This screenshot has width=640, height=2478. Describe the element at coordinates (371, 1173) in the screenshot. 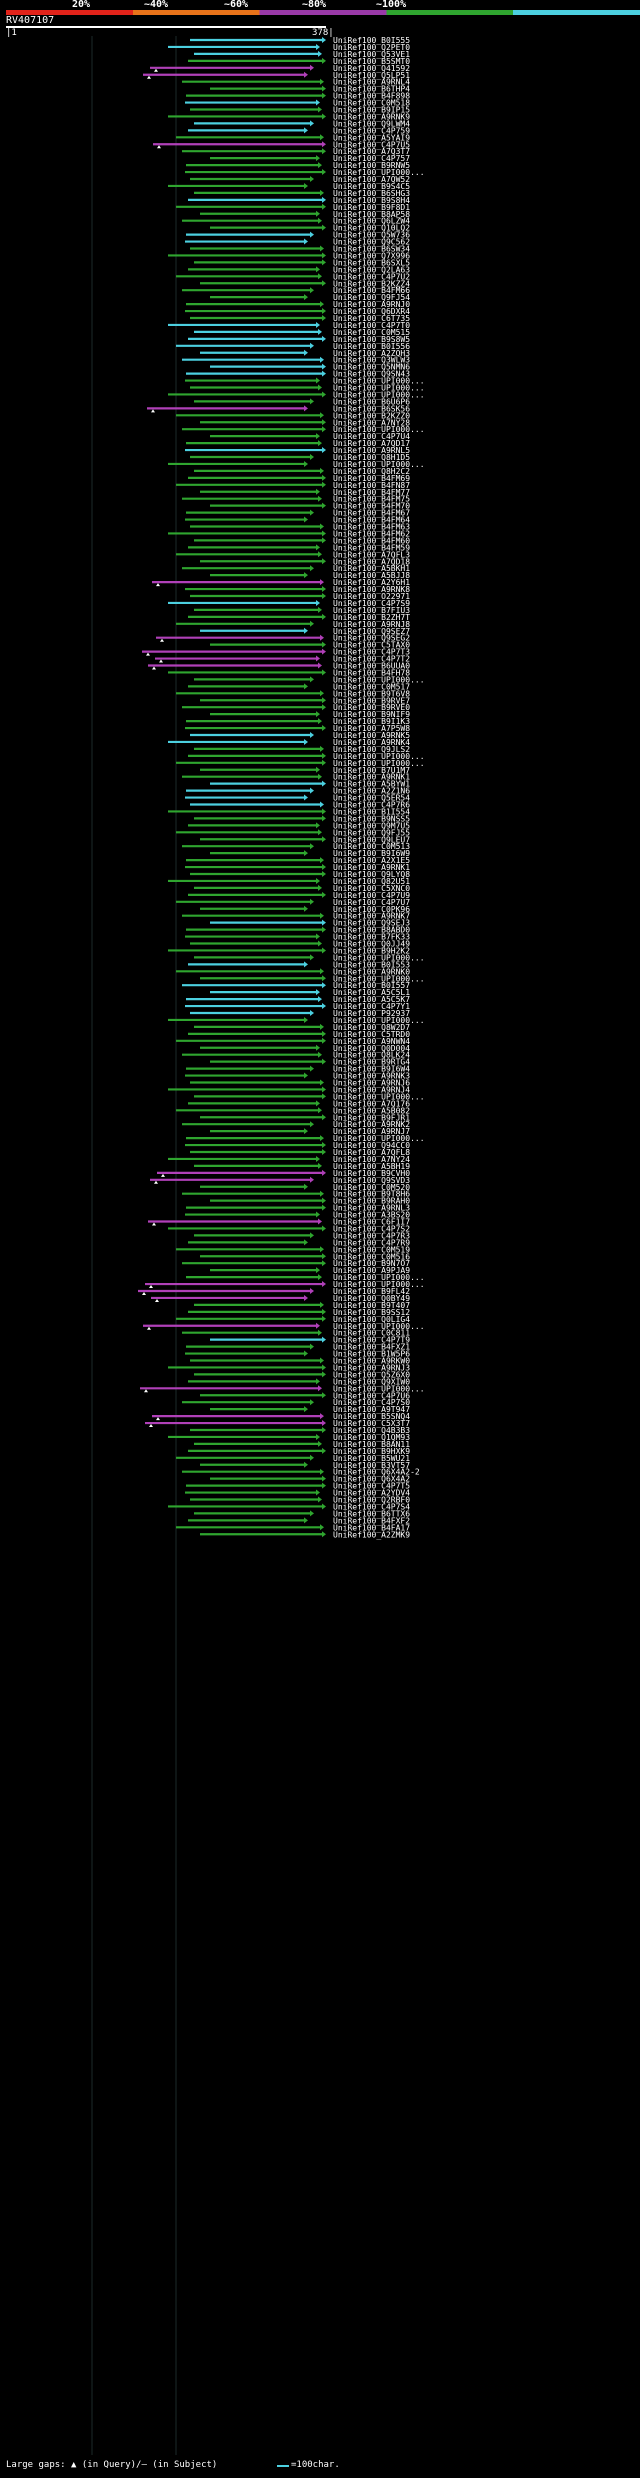

I see `hit-label: UniRef100_B9CVH0` at that location.